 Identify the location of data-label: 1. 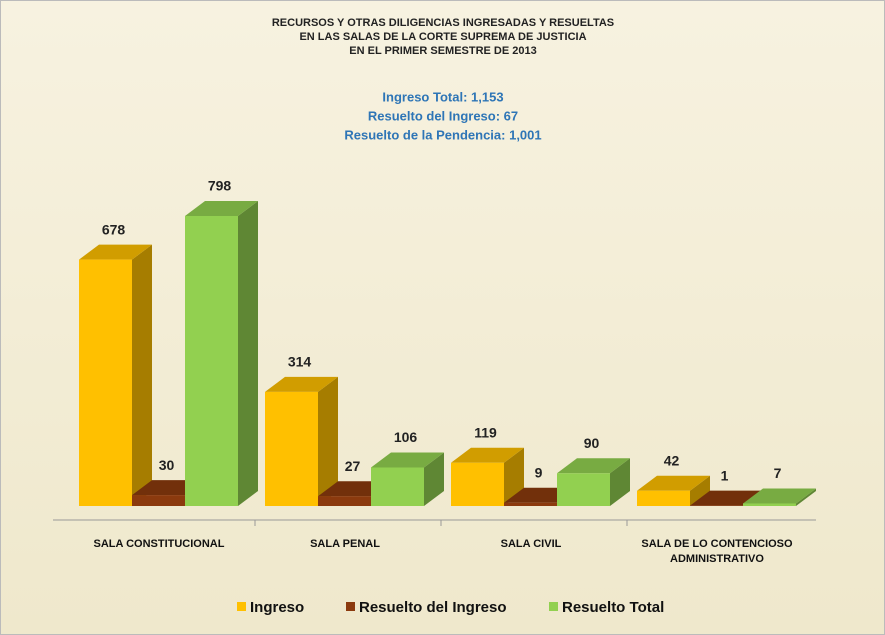
(725, 475).